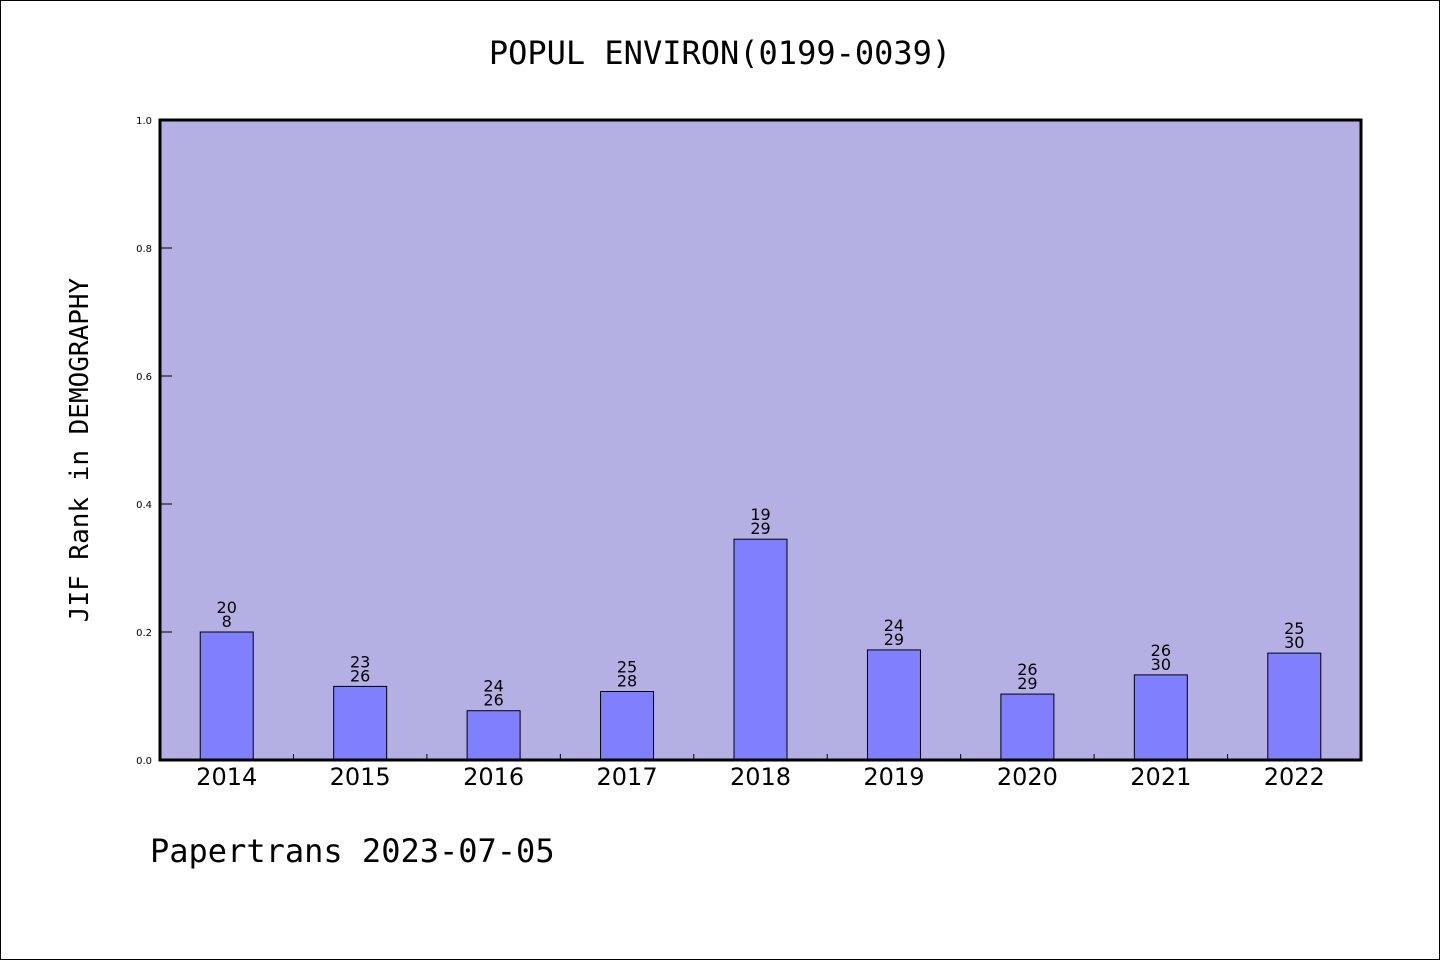 Image resolution: width=1440 pixels, height=960 pixels. I want to click on bar-label-top-2015: 23, so click(360, 661).